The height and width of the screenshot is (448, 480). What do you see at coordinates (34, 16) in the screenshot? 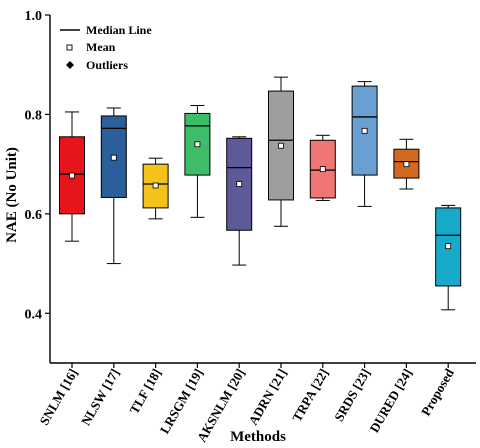
I see `y-tick-label: 1.0` at bounding box center [34, 16].